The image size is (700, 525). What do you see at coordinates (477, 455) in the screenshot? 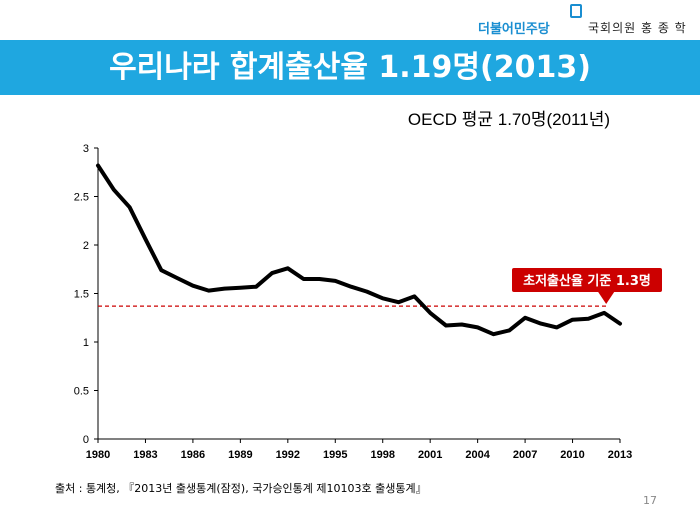
I see `x-tick-label: 2004` at bounding box center [477, 455].